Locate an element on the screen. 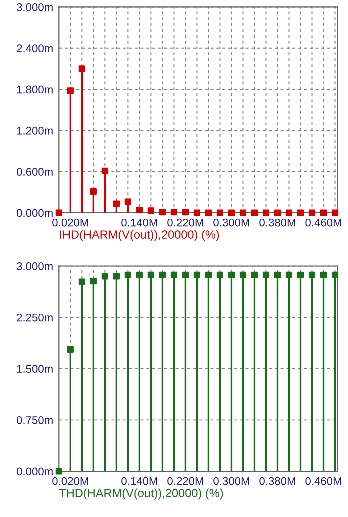  y-tick-label: 2.400m is located at coordinates (35, 48).